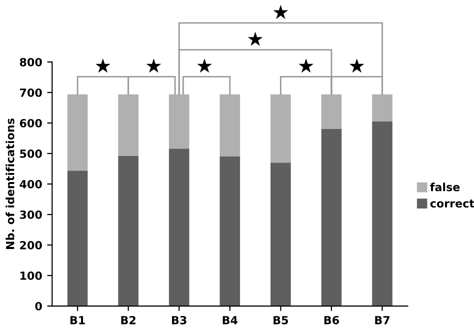 The image size is (474, 328). I want to click on y-tick-label: 100, so click(31, 275).